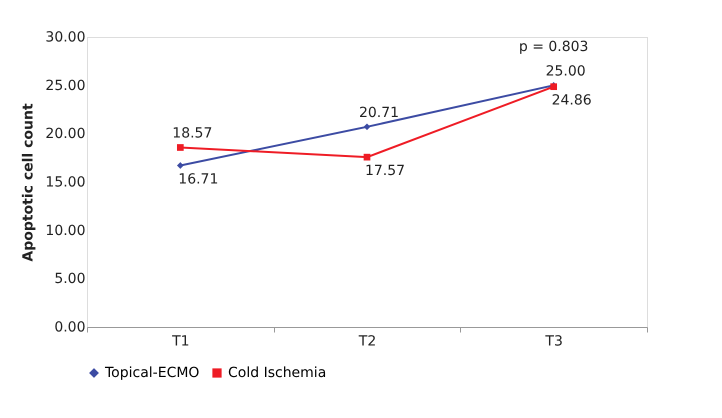 Image resolution: width=722 pixels, height=418 pixels. What do you see at coordinates (198, 179) in the screenshot?
I see `data-label: 16.71` at bounding box center [198, 179].